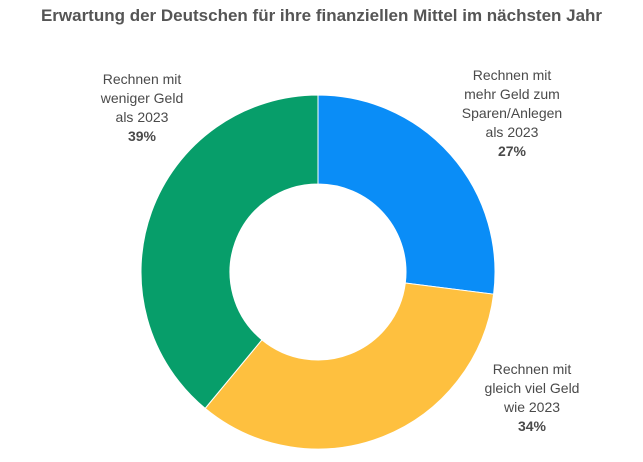  Describe the element at coordinates (532, 388) in the screenshot. I see `slice-label-gleich-viel-geld-text: Rechnen mit gleich viel Geld wie 2023` at that location.